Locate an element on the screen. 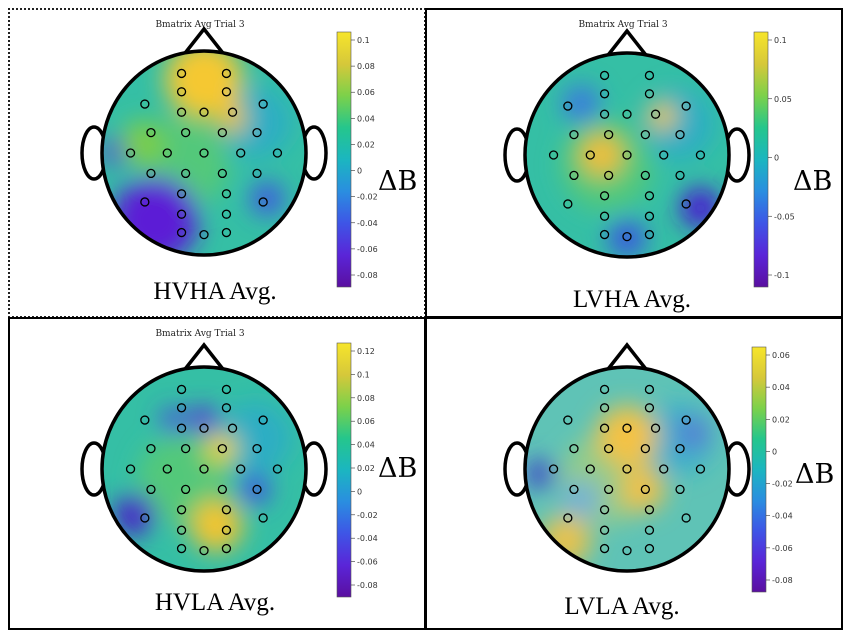  colorbar-tick-label: -0.08 is located at coordinates (782, 580).